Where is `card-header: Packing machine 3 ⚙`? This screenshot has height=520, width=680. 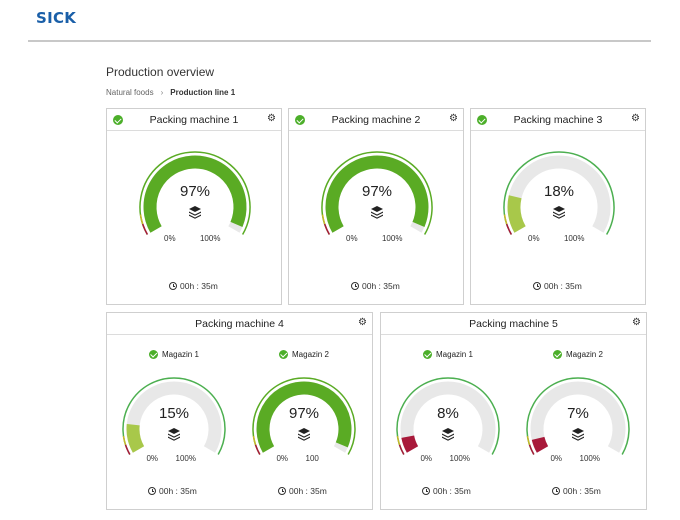 card-header: Packing machine 3 ⚙ is located at coordinates (558, 120).